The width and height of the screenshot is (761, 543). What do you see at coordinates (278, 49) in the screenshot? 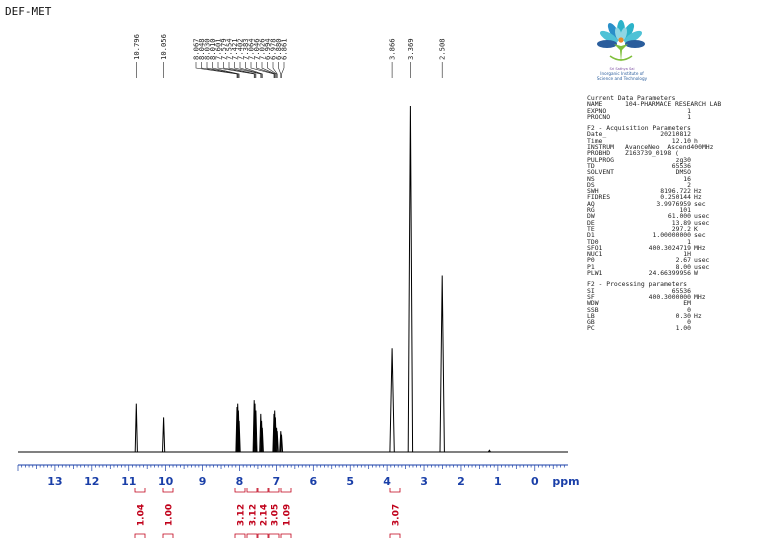
I see `peak-label: 6.880` at bounding box center [278, 49].